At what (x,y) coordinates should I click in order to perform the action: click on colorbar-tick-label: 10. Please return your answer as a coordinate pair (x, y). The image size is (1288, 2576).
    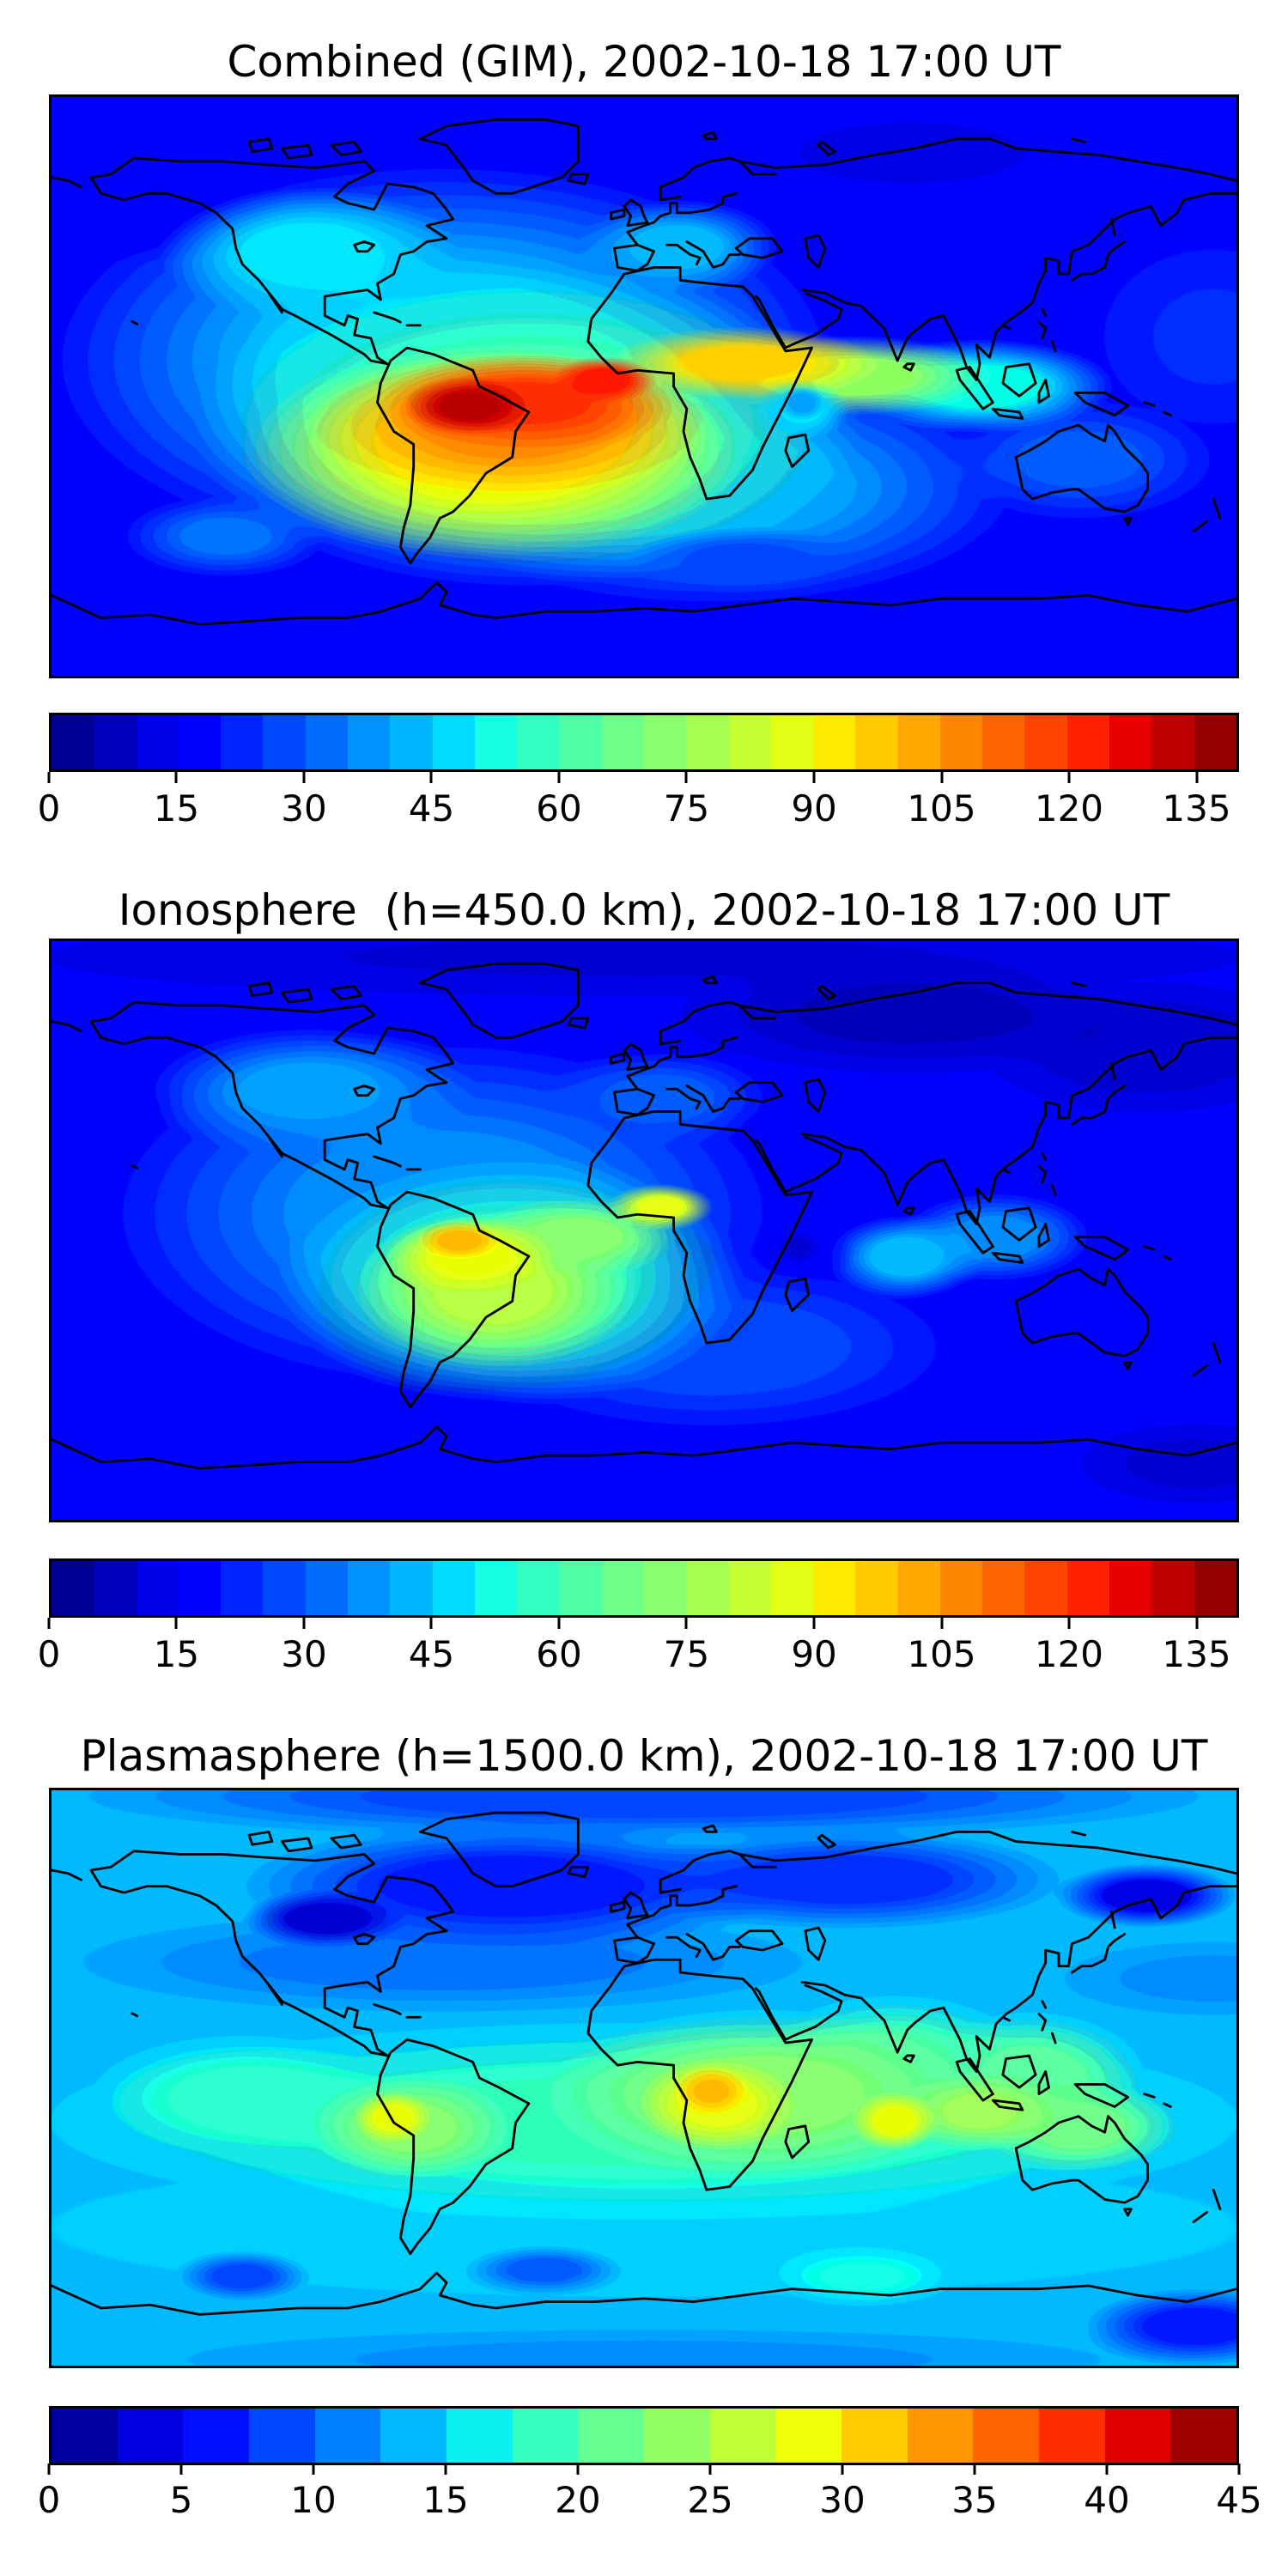
    Looking at the image, I should click on (313, 2500).